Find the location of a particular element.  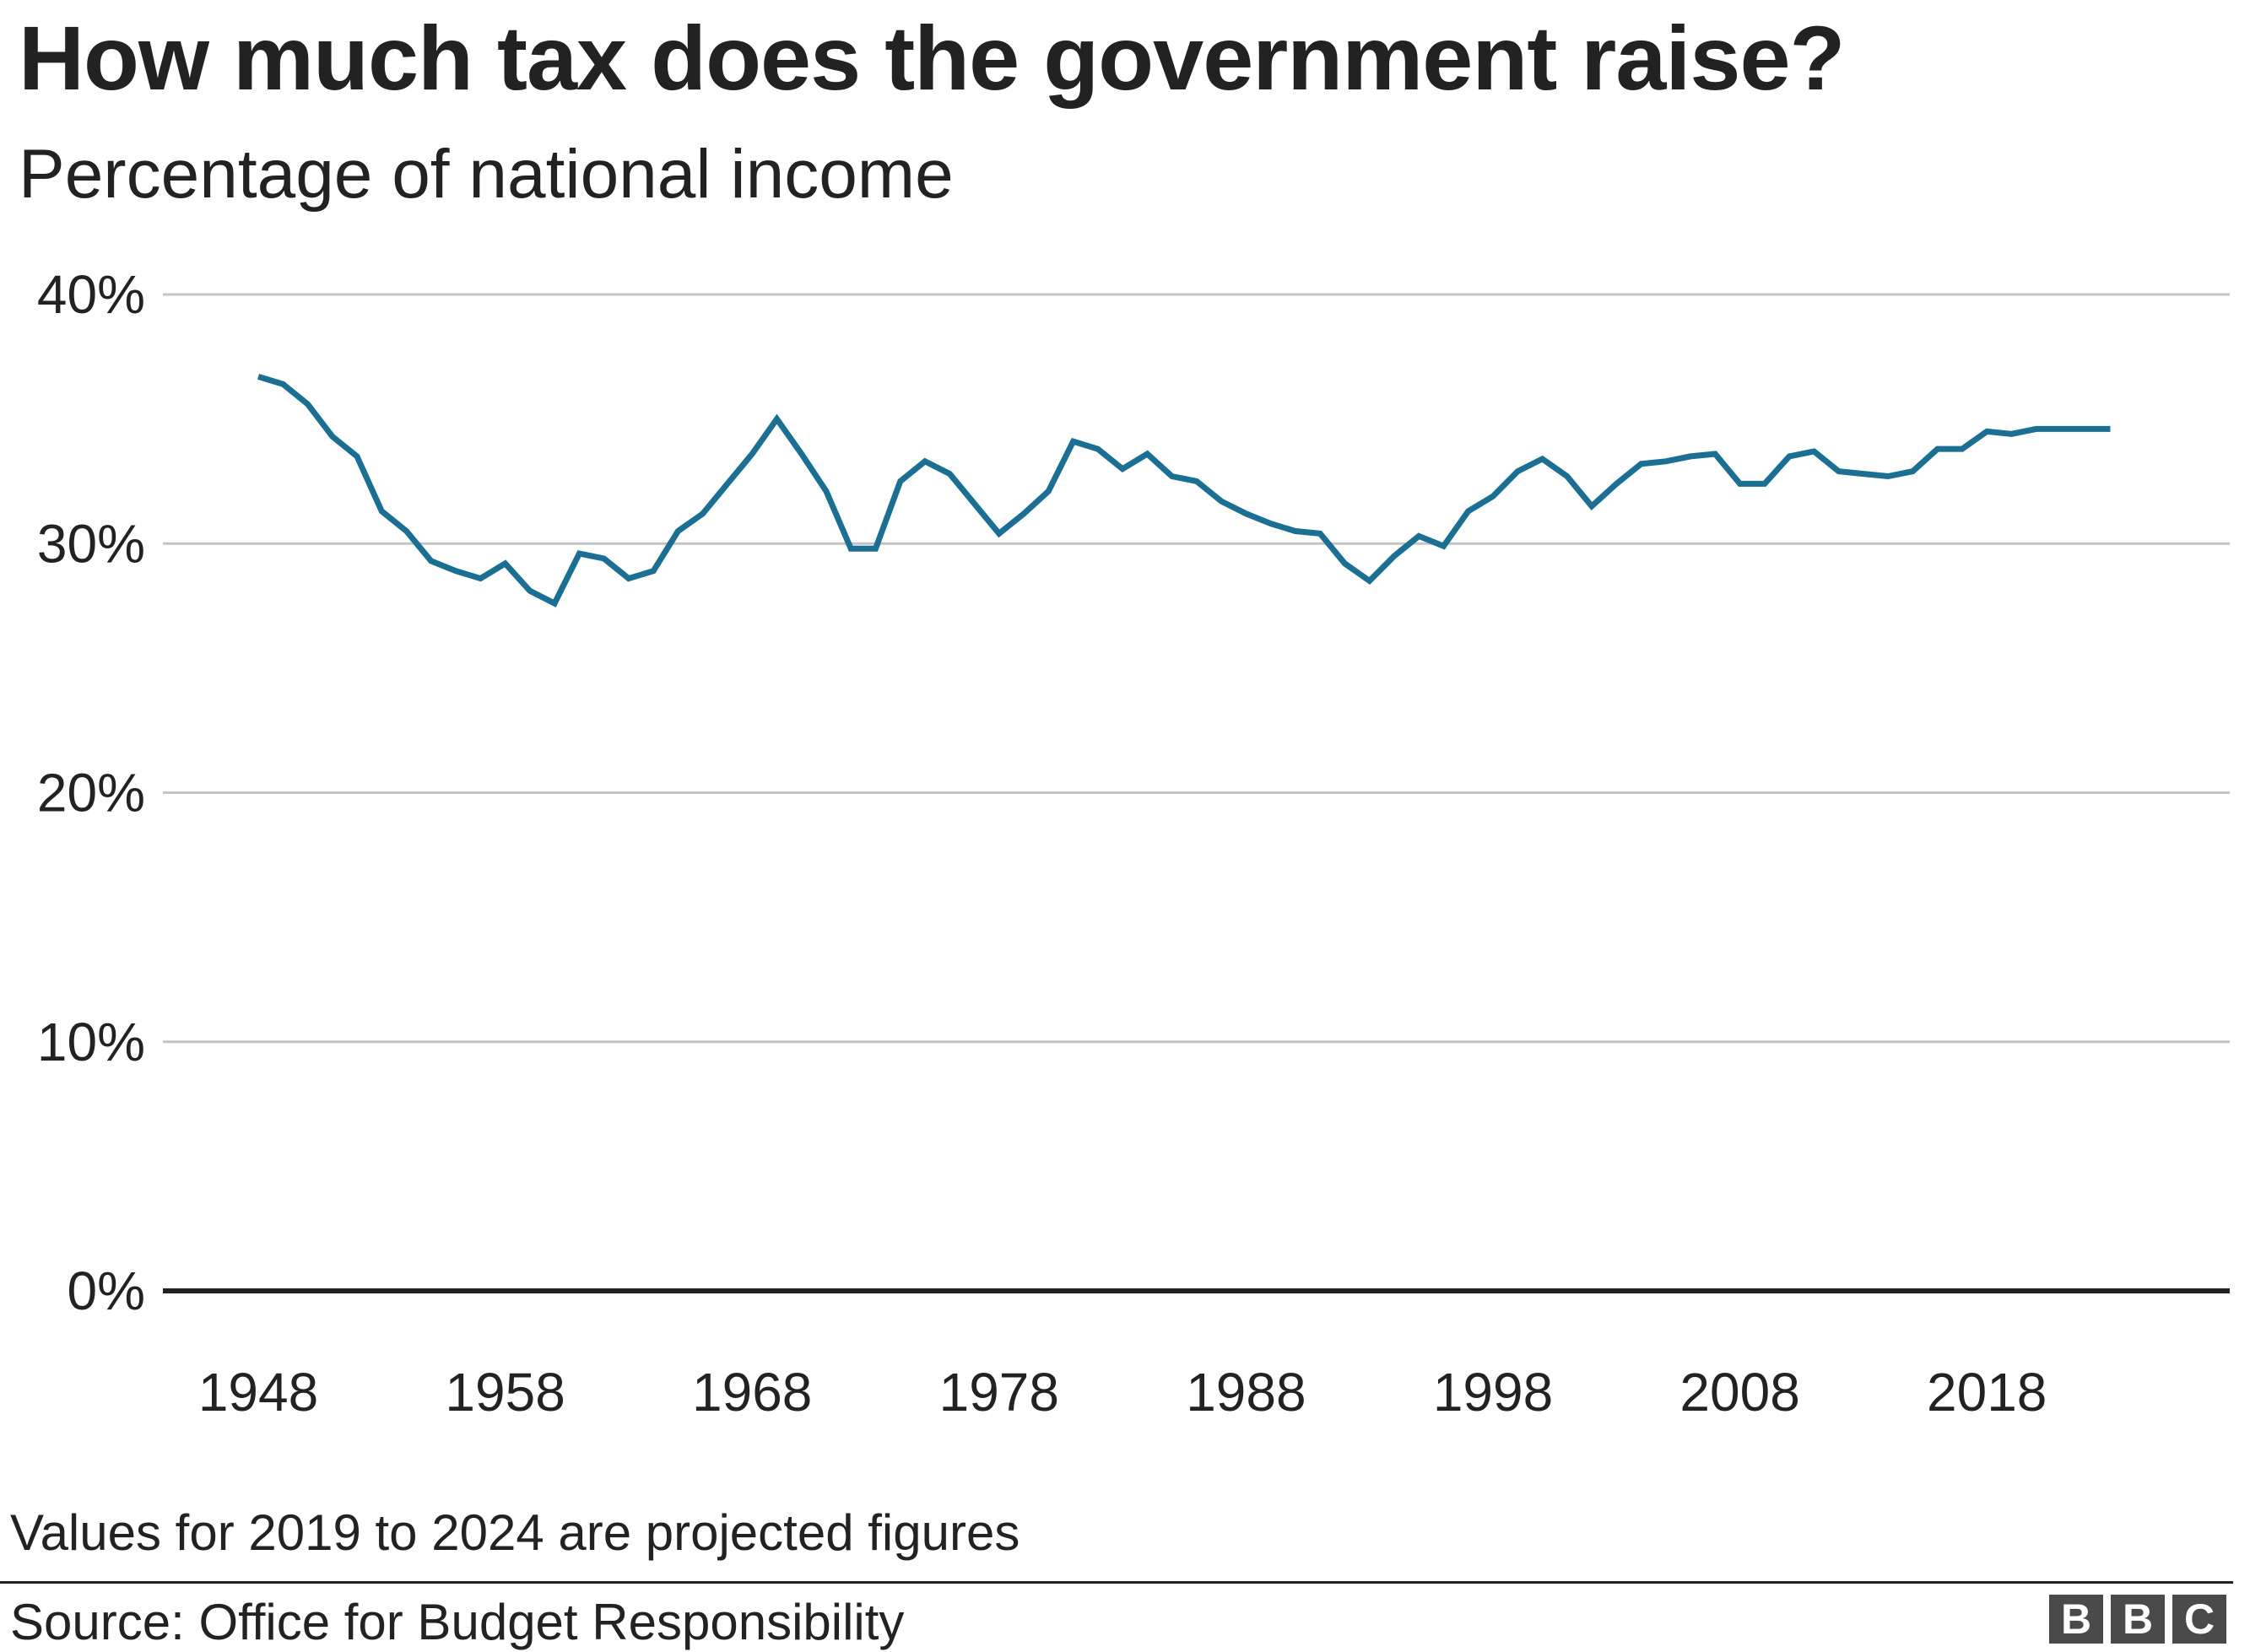

x-tick-label: 1968 is located at coordinates (752, 1392).